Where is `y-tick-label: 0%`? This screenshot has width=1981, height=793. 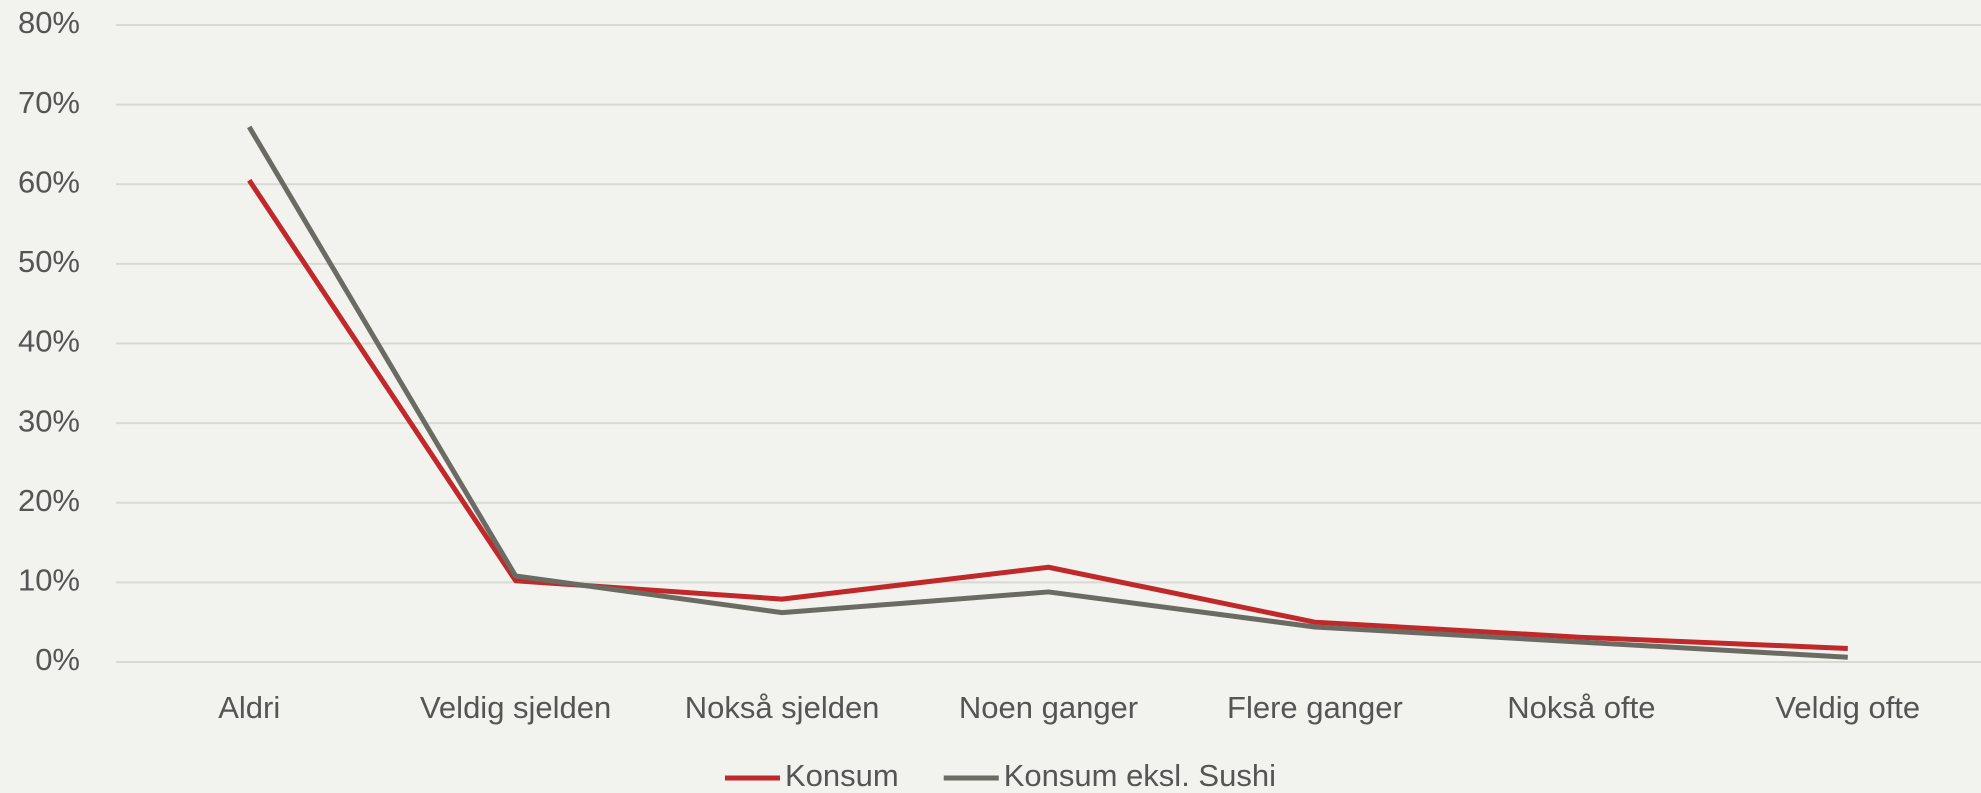
y-tick-label: 0% is located at coordinates (57, 659).